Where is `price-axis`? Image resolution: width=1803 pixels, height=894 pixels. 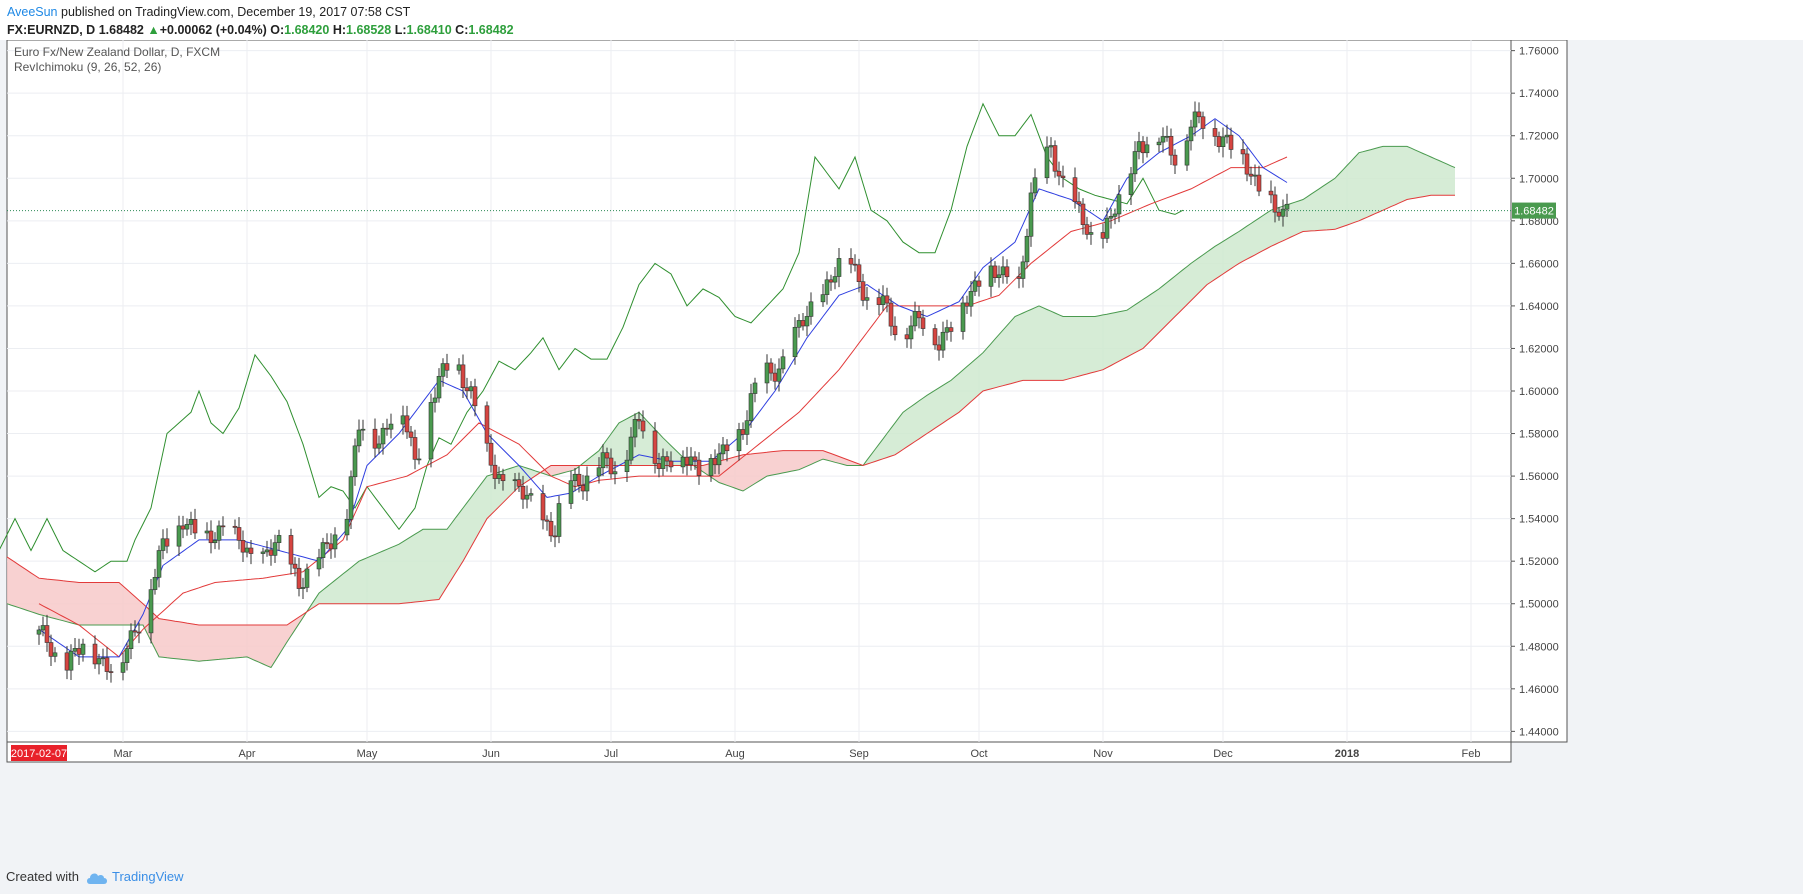
price-axis is located at coordinates (1539, 391).